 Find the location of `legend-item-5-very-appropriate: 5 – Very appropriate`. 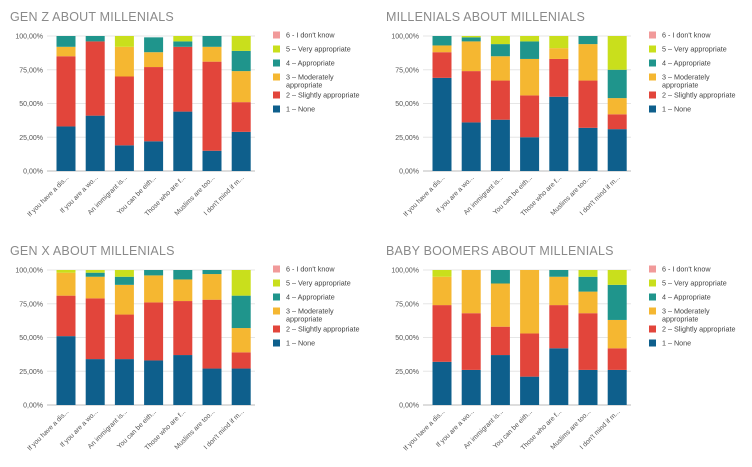

legend-item-5-very-appropriate: 5 – Very appropriate is located at coordinates (688, 283).